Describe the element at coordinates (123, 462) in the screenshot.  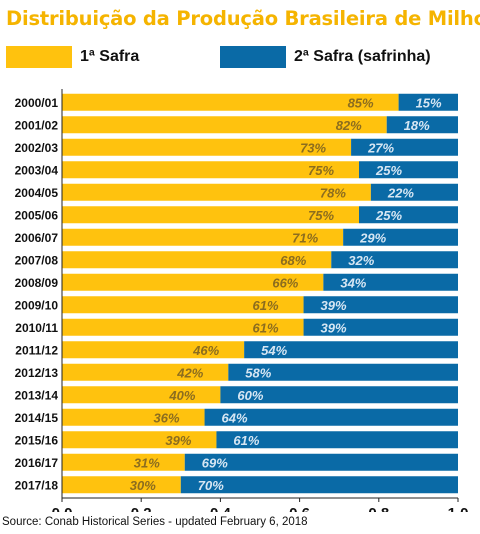
I see `bar-safra1-2016/17` at that location.